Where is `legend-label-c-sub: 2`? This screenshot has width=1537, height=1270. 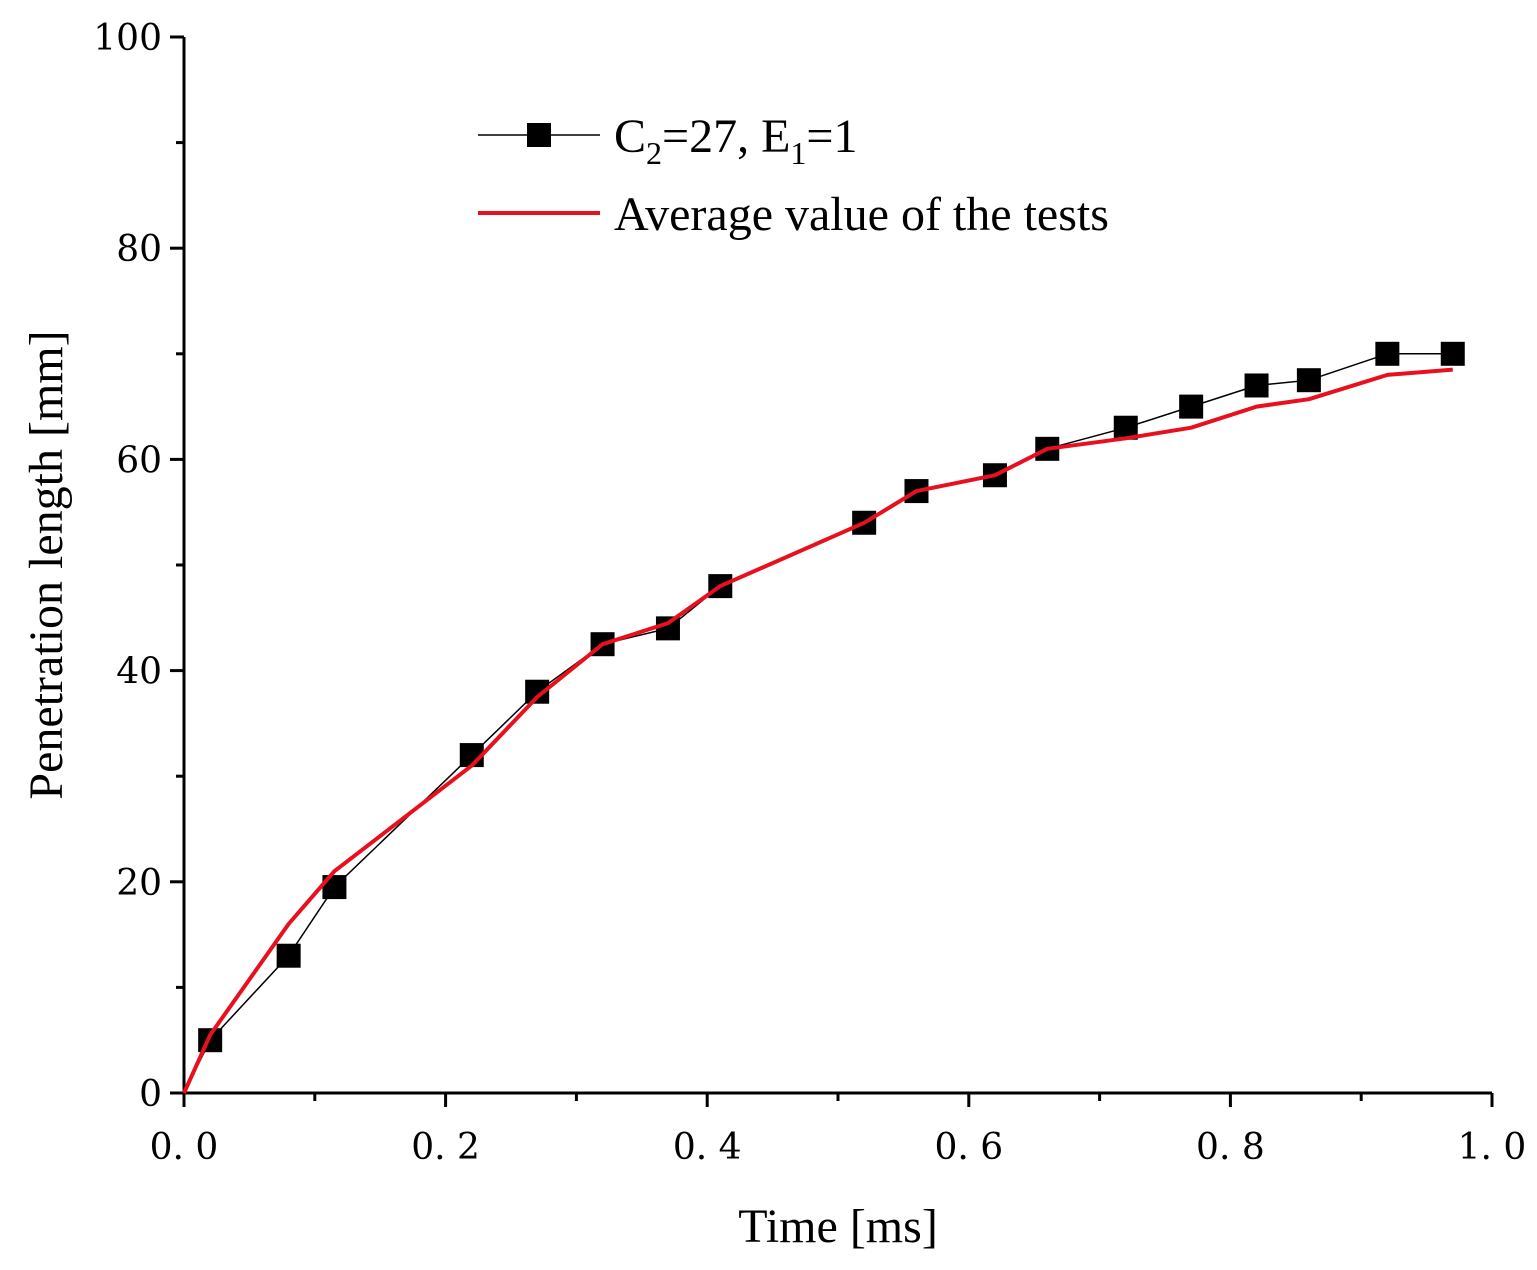
legend-label-c-sub: 2 is located at coordinates (654, 153).